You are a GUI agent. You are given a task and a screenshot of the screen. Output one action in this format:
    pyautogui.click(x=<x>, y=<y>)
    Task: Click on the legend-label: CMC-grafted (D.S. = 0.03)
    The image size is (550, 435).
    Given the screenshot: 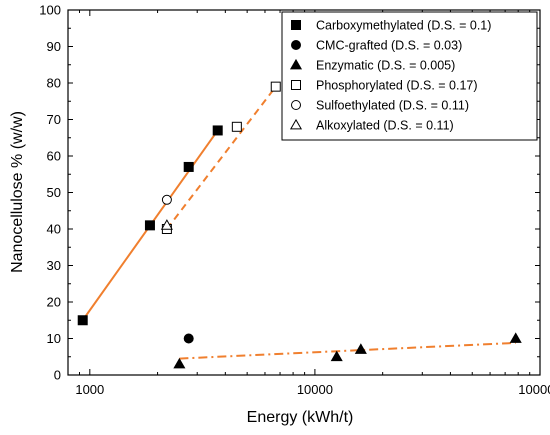 What is the action you would take?
    pyautogui.click(x=389, y=46)
    